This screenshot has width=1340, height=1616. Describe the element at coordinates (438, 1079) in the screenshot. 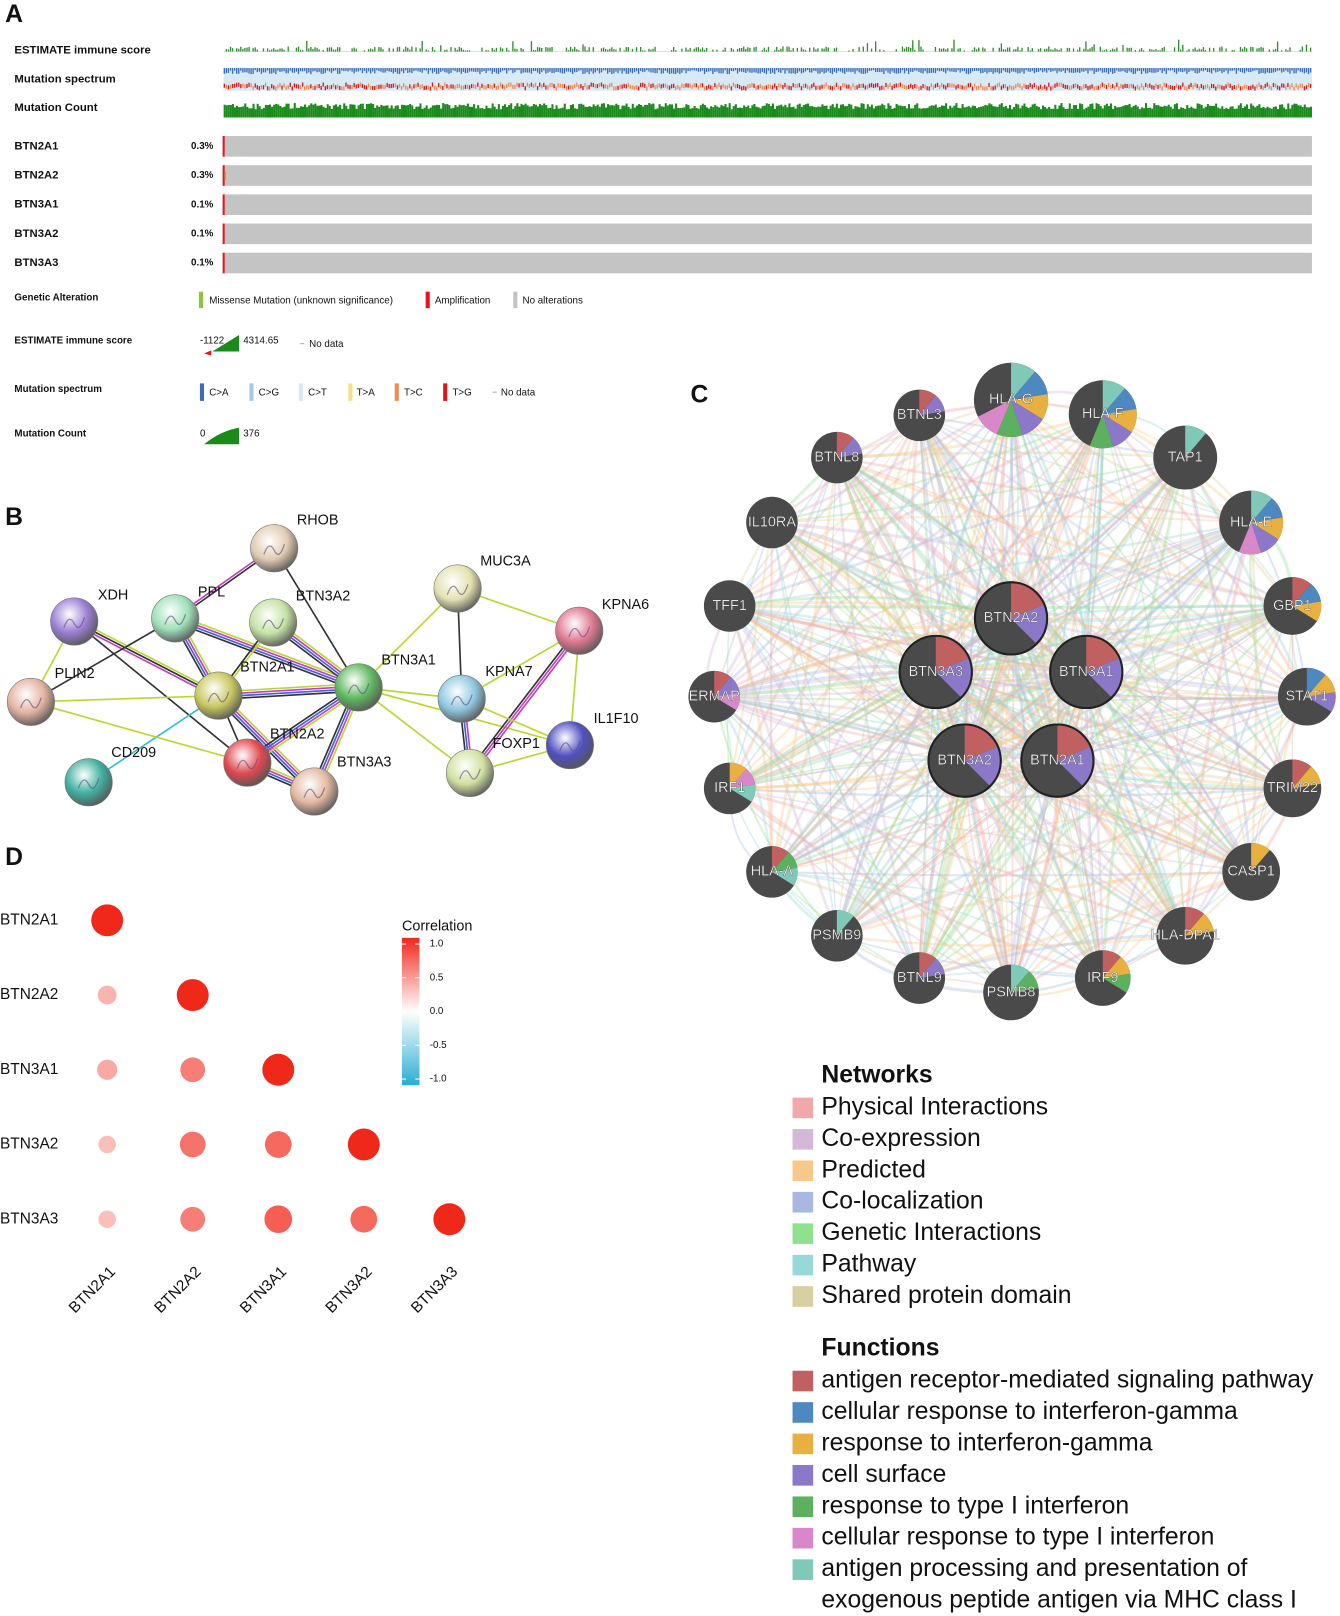

I see `colorbar-tick-label: -1.0` at that location.